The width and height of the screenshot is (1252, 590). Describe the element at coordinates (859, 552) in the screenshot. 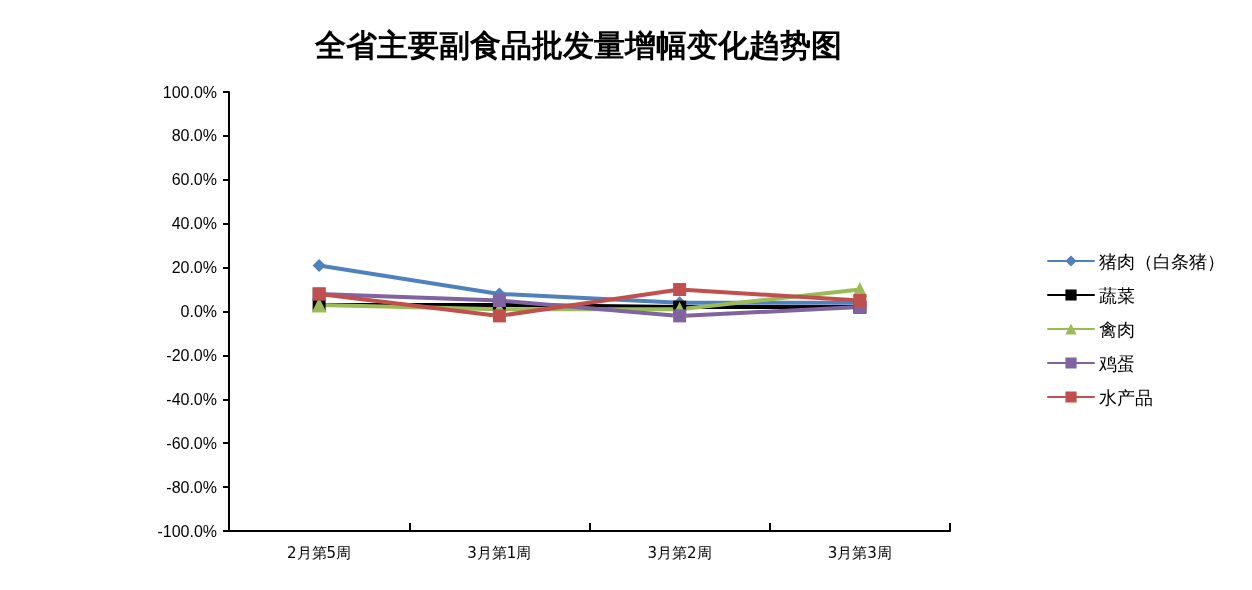

I see `x-tick-label: 3月第3周` at that location.